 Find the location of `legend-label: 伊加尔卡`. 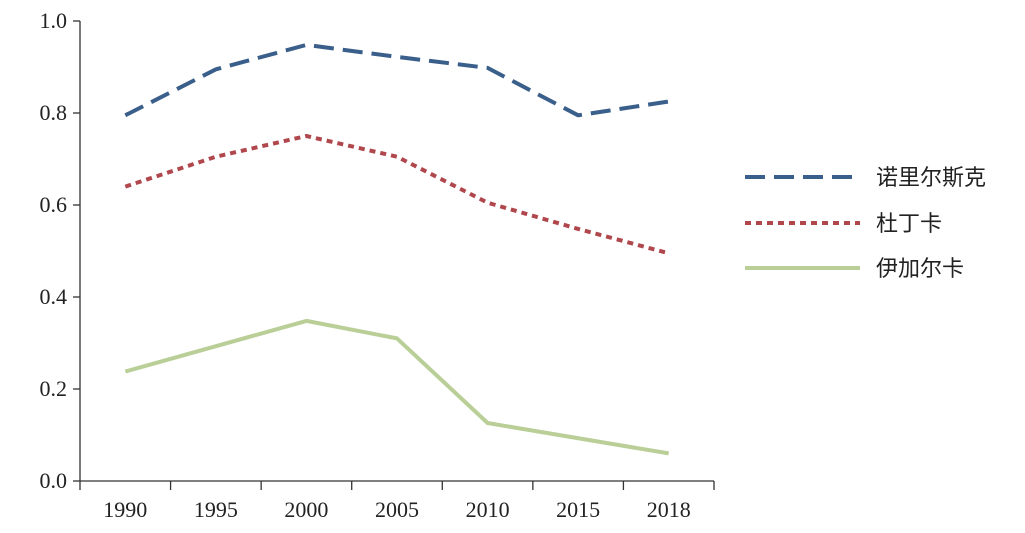

legend-label: 伊加尔卡 is located at coordinates (920, 269).